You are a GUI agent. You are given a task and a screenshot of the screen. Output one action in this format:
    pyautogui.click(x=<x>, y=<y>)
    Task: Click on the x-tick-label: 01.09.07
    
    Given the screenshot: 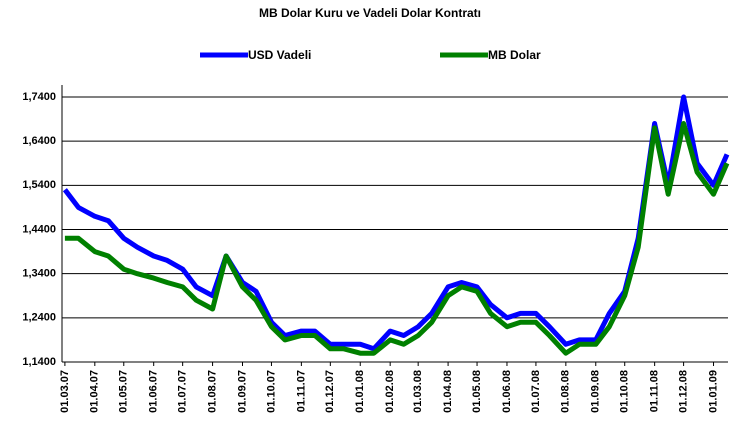 What is the action you would take?
    pyautogui.click(x=242, y=391)
    